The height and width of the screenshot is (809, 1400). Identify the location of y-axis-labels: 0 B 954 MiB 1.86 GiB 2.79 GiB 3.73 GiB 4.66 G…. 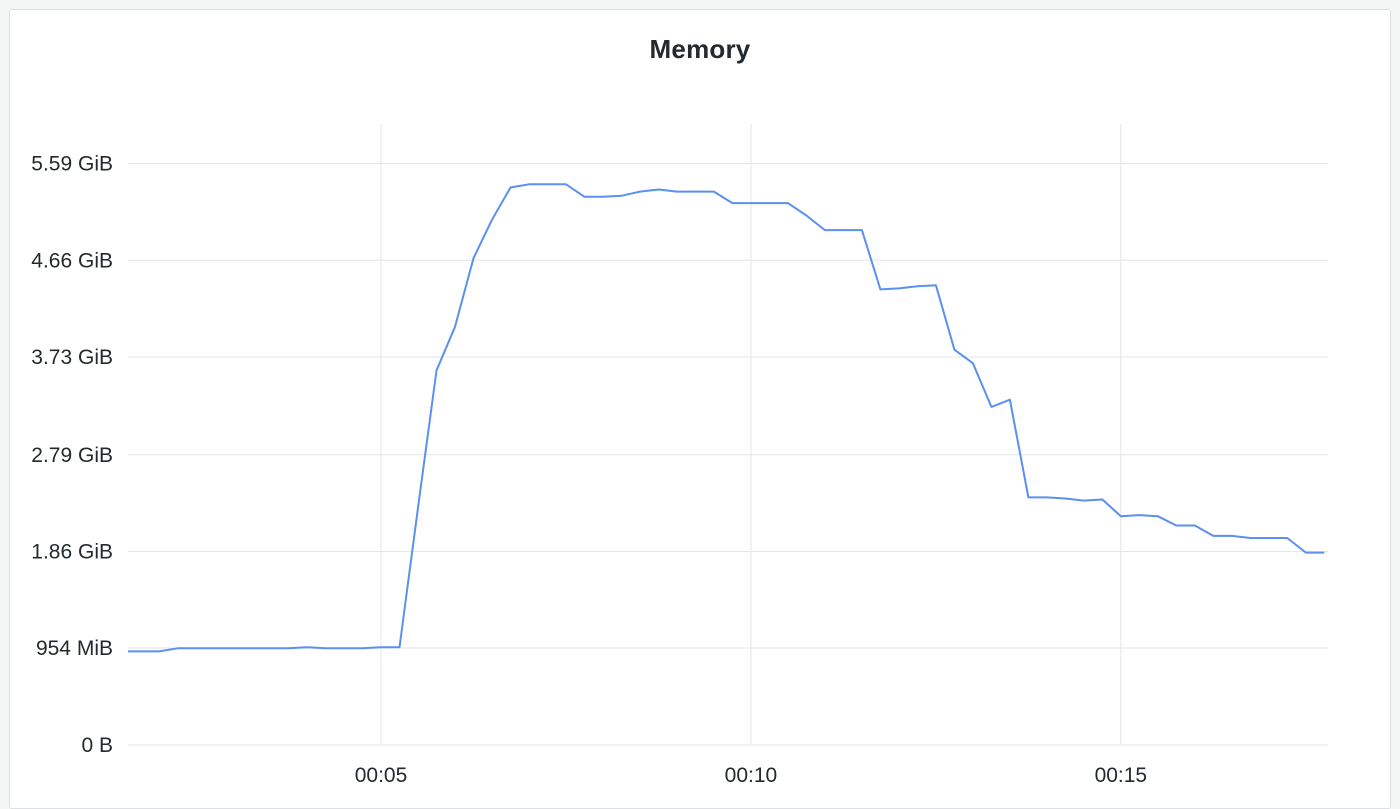
(72, 455).